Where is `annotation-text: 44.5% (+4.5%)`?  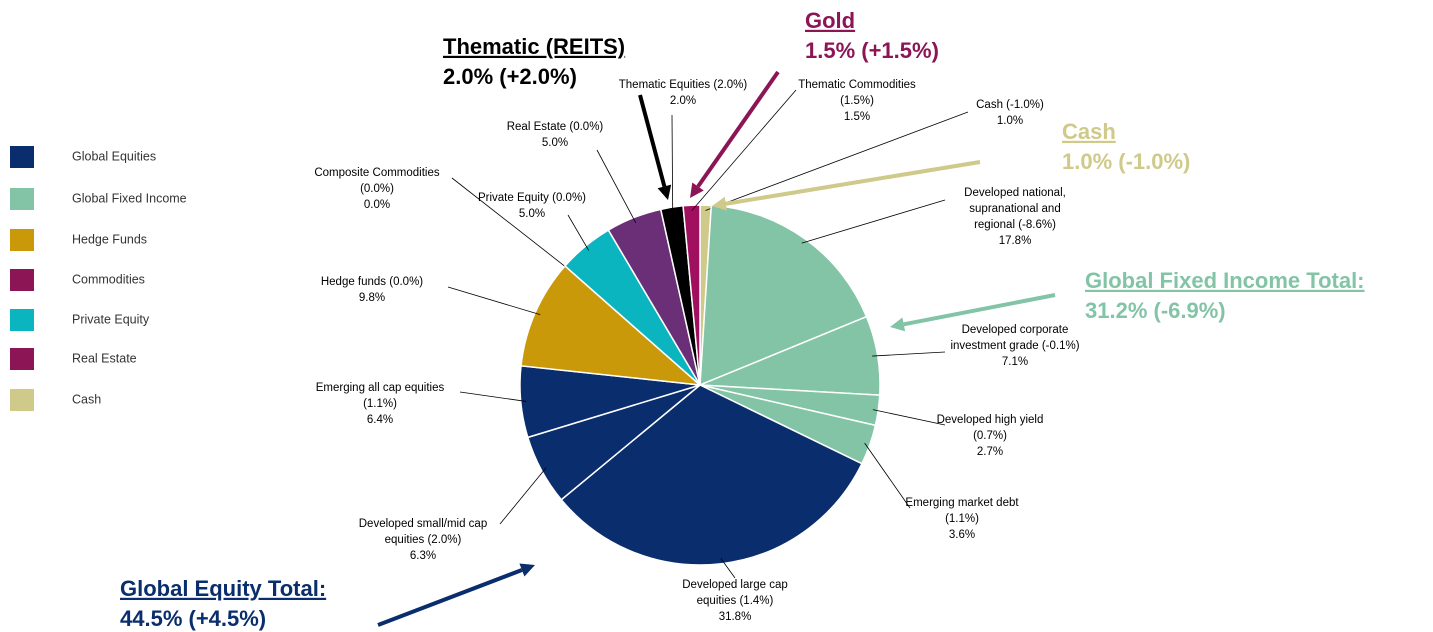
annotation-text: 44.5% (+4.5%) is located at coordinates (193, 618).